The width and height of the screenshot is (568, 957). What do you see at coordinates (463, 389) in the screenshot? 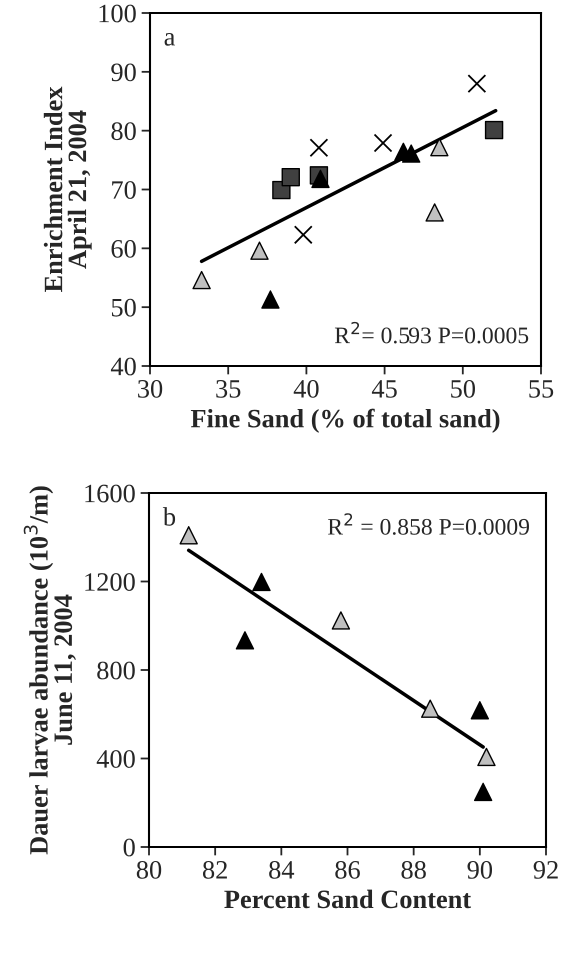
I see `x-tick-label: 50` at bounding box center [463, 389].